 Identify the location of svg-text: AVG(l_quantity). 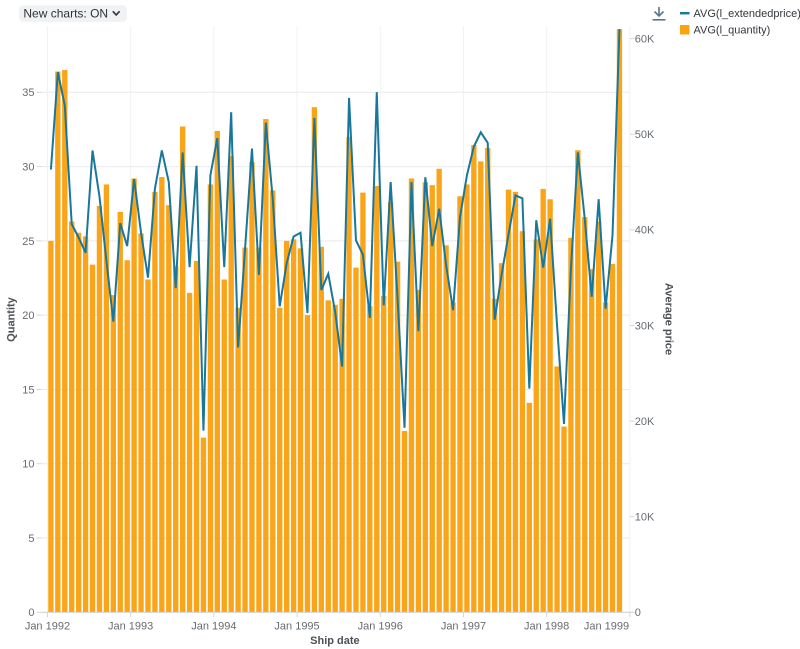
(732, 31).